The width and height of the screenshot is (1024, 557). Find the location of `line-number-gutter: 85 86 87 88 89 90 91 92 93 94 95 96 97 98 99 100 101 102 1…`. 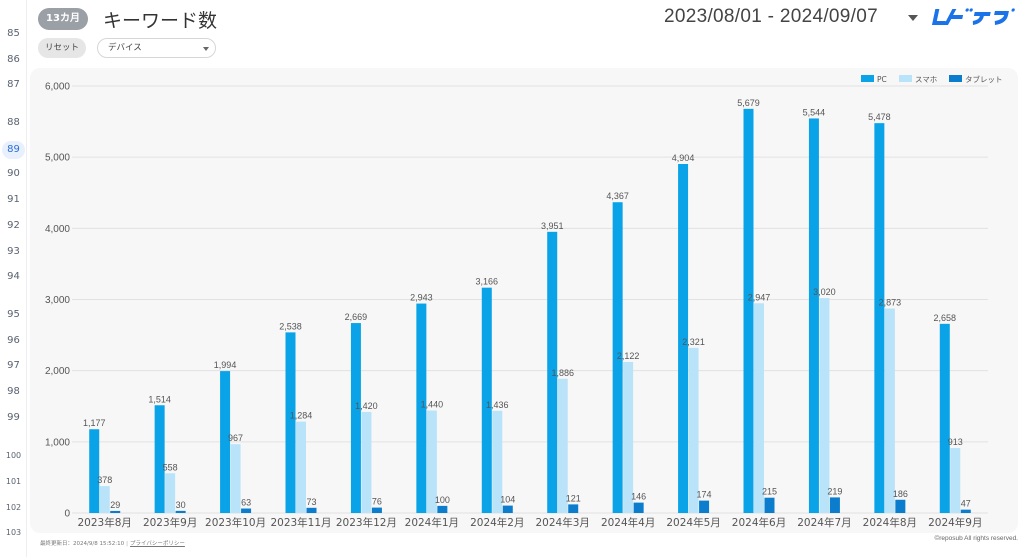

line-number-gutter: 85 86 87 88 89 90 91 92 93 94 95 96 97 98 99 100 101 102 1… is located at coordinates (13, 278).